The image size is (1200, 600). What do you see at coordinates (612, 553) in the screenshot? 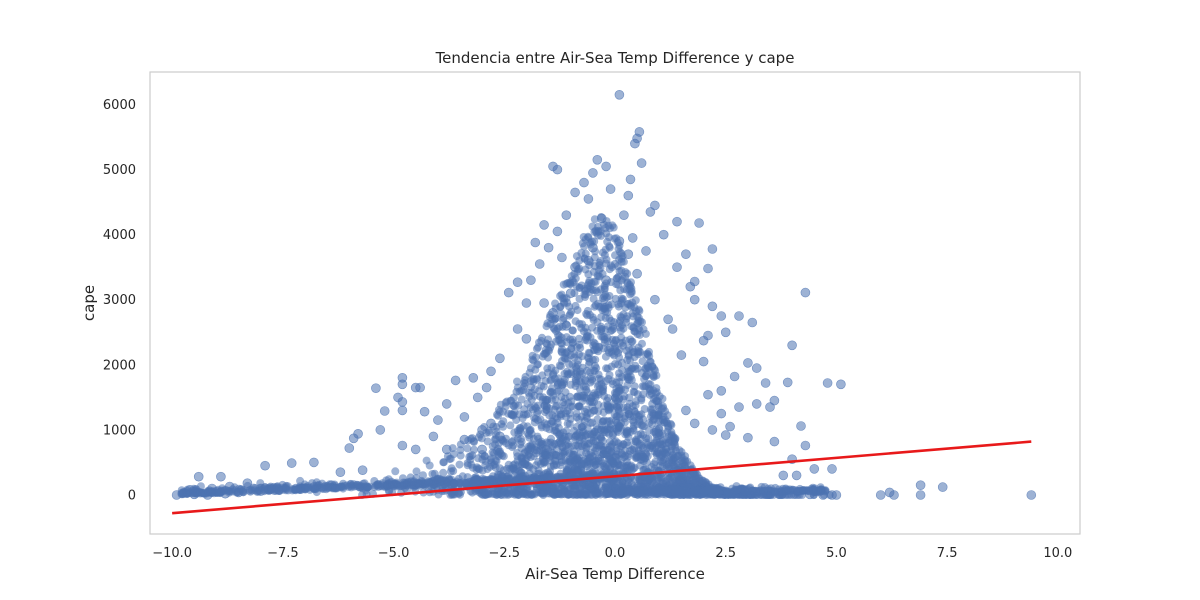
I see `x-axis-ticks: −10.0 −7.5 −5.0 −2.5 0.0 2.5 5.0 7.5 10.0` at bounding box center [612, 553].